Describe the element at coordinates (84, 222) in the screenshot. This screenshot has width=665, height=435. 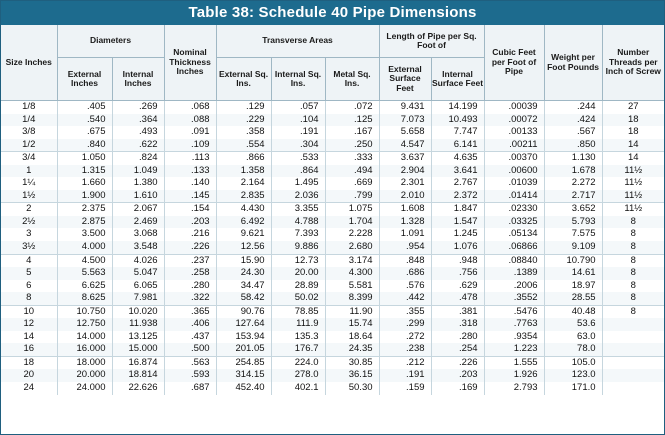
I see `cell-external-diameter: 2.875` at that location.